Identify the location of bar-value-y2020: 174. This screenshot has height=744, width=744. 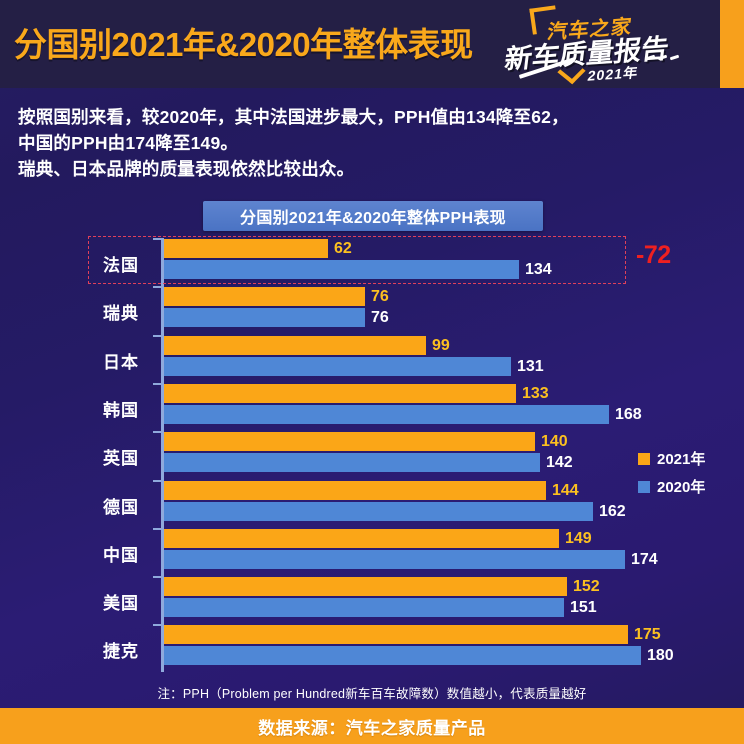
(644, 559).